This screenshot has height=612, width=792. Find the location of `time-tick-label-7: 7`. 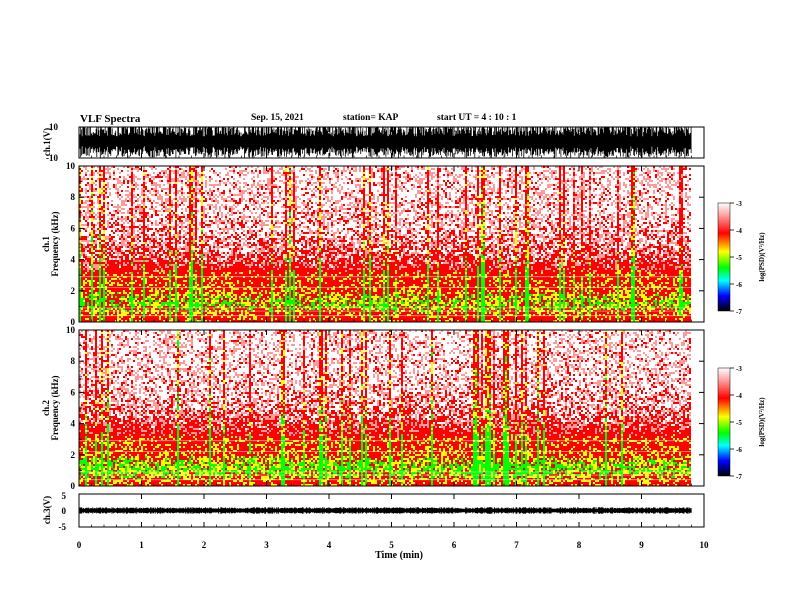

time-tick-label-7: 7 is located at coordinates (516, 545).